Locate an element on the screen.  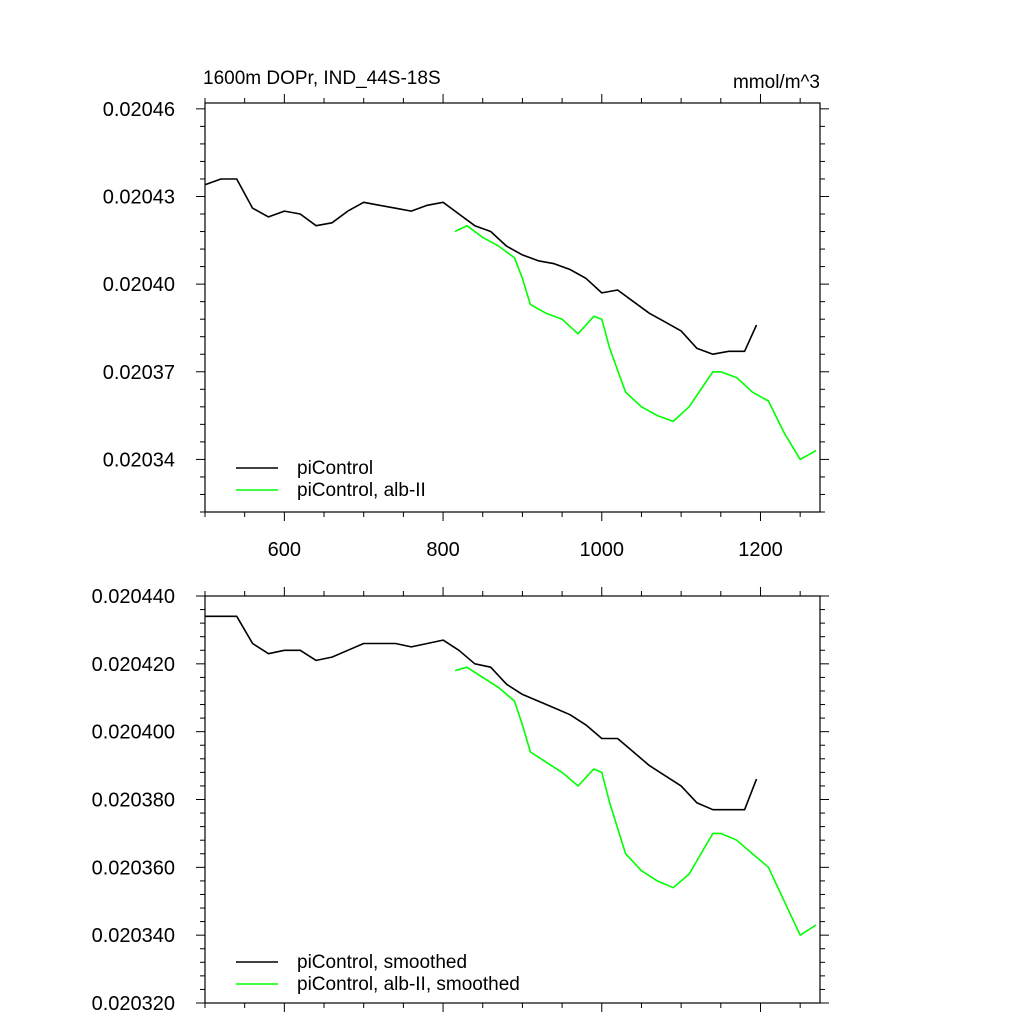
units-label: mmol/m^3 is located at coordinates (776, 82).